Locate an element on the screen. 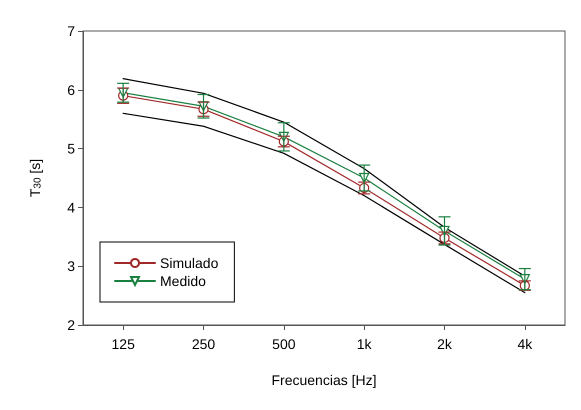  legend-label: Medido is located at coordinates (183, 281).